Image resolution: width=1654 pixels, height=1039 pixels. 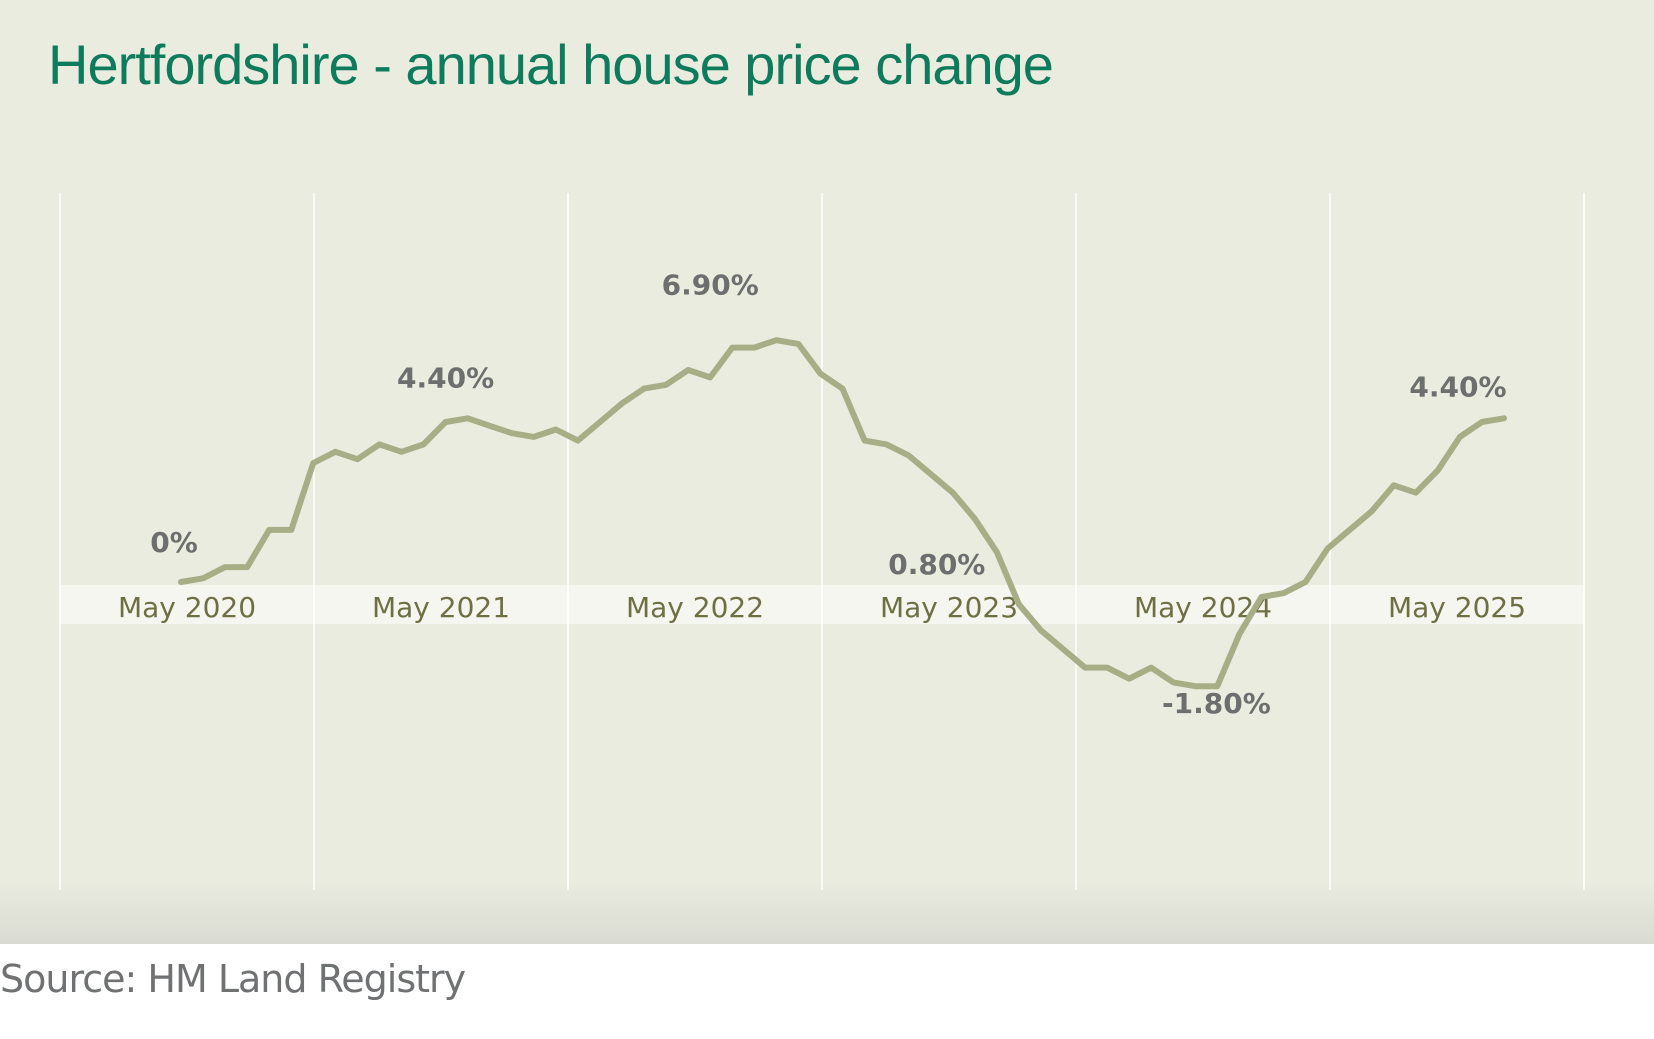 I want to click on data-label: 0.80%, so click(x=936, y=564).